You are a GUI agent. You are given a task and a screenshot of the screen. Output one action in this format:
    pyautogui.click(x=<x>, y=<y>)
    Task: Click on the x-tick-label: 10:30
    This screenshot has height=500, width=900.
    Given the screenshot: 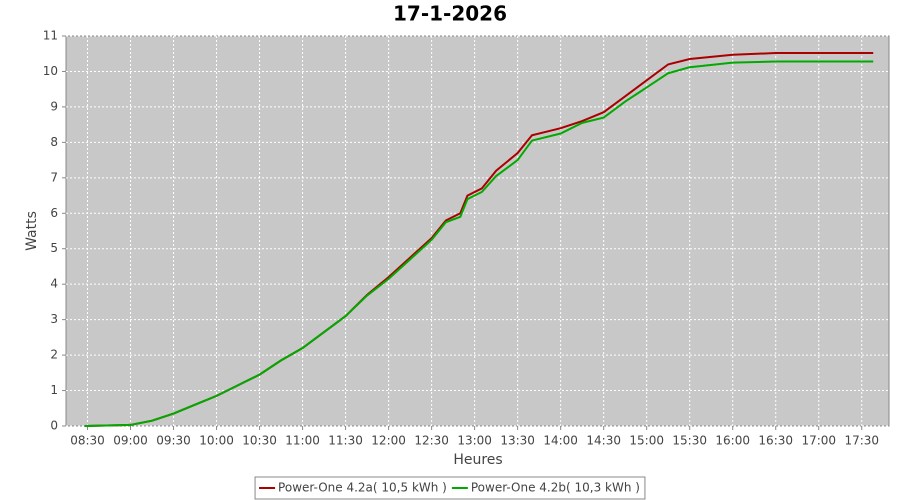 What is the action you would take?
    pyautogui.click(x=259, y=441)
    